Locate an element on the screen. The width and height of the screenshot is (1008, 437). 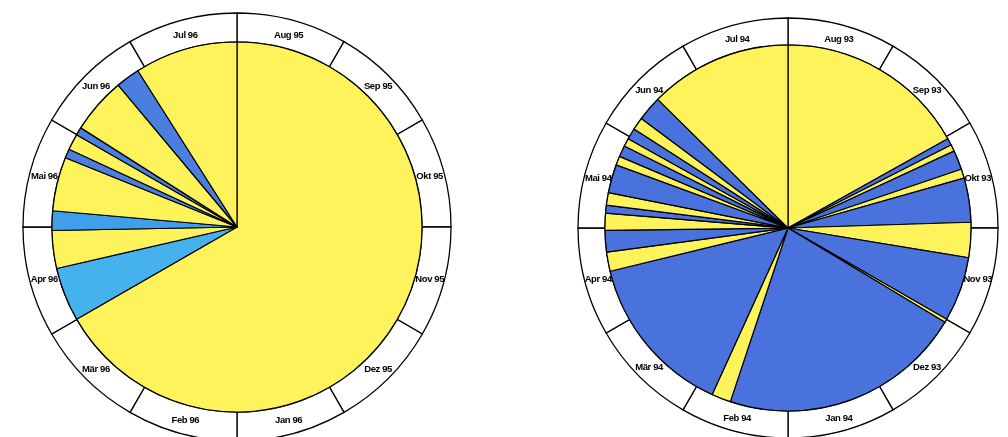
text: Mär 94 is located at coordinates (650, 367).